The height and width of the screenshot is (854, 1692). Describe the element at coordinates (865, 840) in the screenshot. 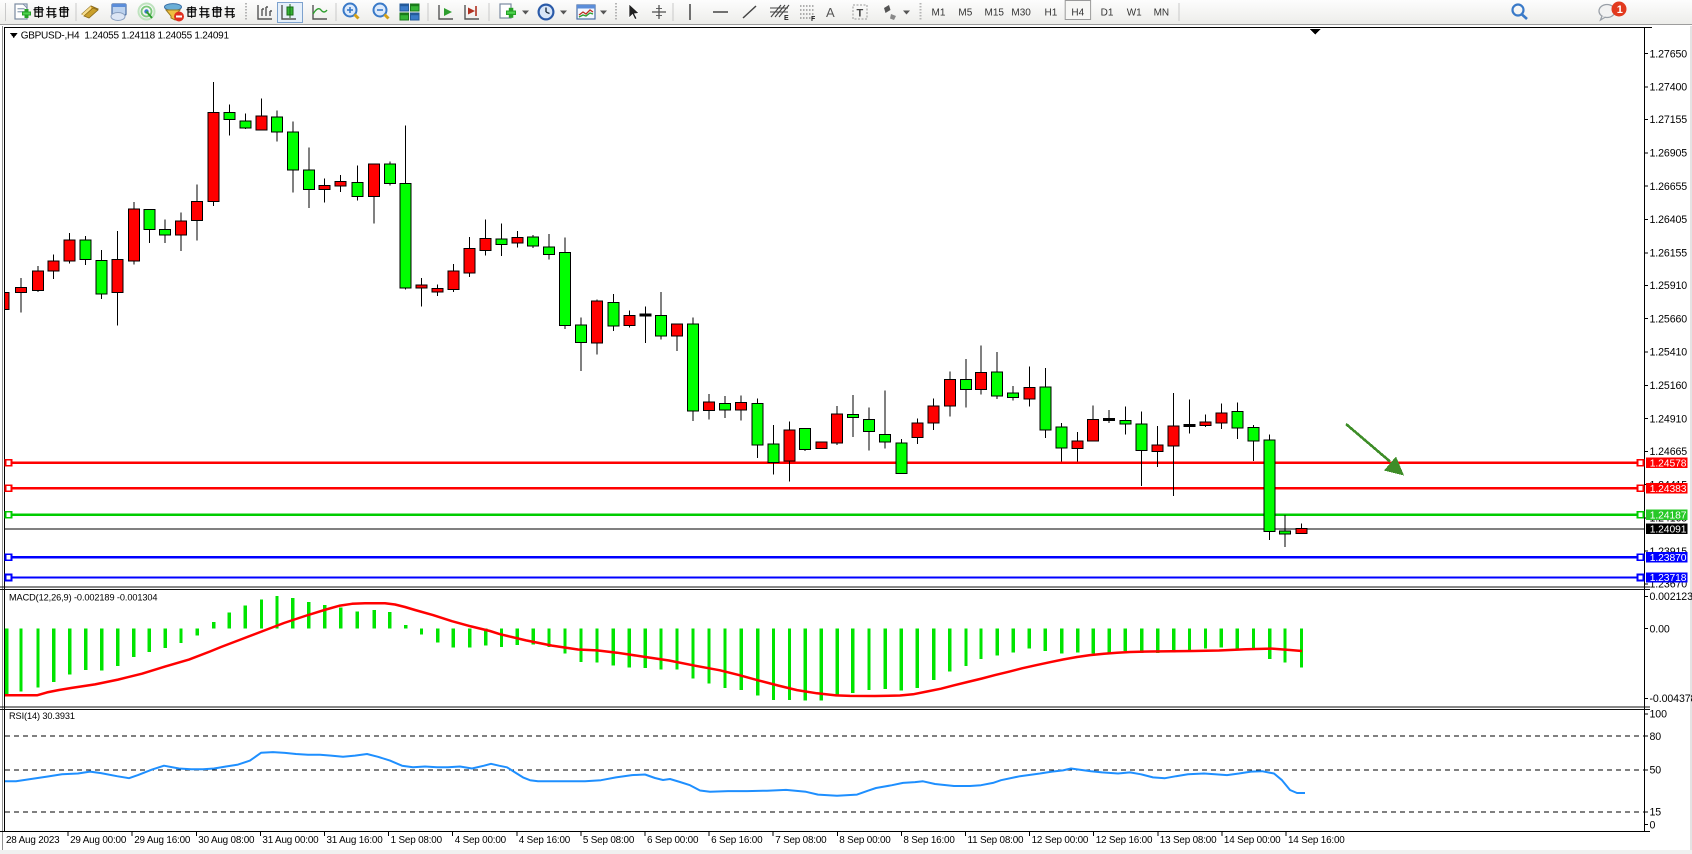

I see `svg-text: 8 Sep 00:00` at that location.